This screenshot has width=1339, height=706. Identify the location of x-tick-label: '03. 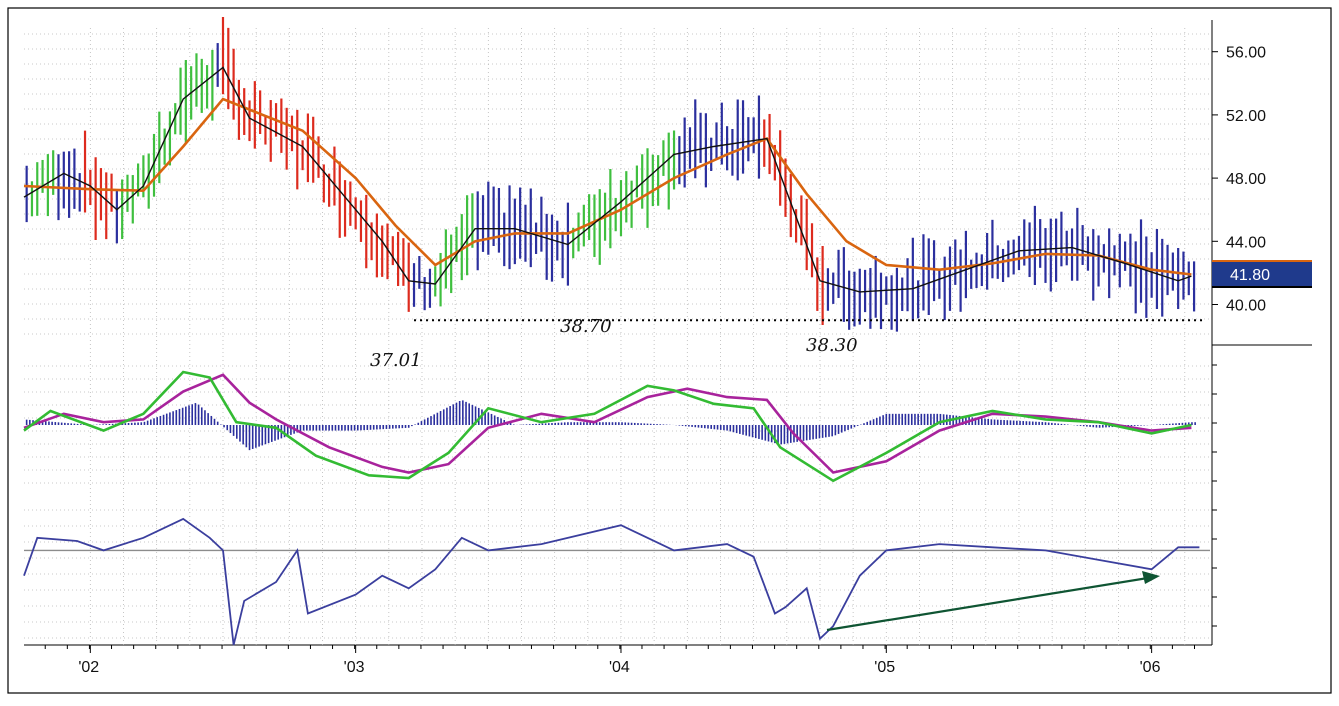
(354, 667).